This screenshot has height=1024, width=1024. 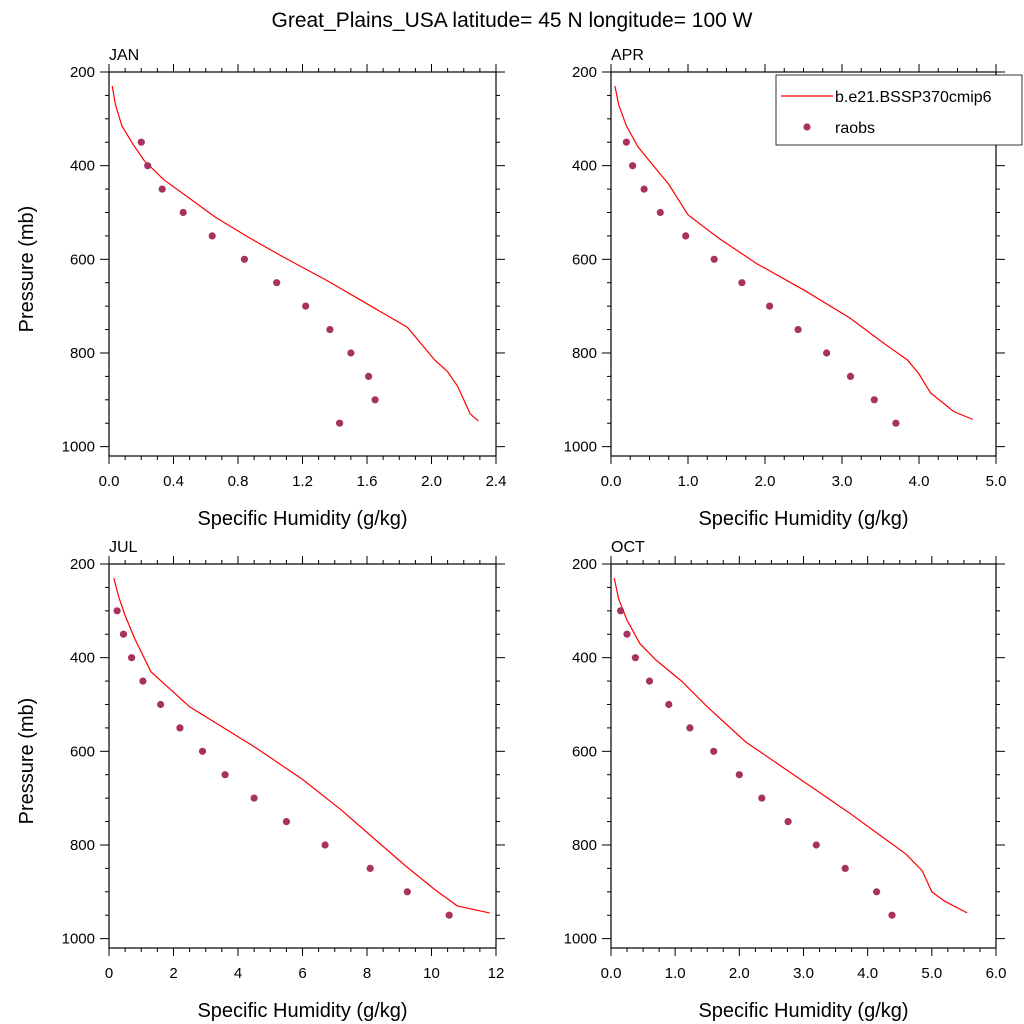 What do you see at coordinates (238, 481) in the screenshot?
I see `x-tick-label: 0.8` at bounding box center [238, 481].